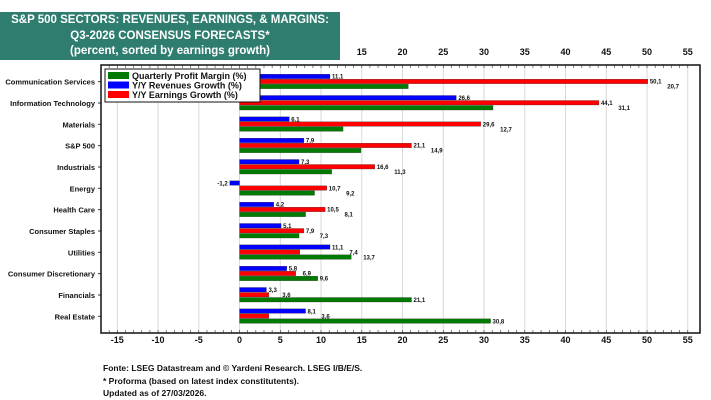 Image resolution: width=711 pixels, height=400 pixels. What do you see at coordinates (158, 340) in the screenshot?
I see `x-tick-label-bottom: -10` at bounding box center [158, 340].